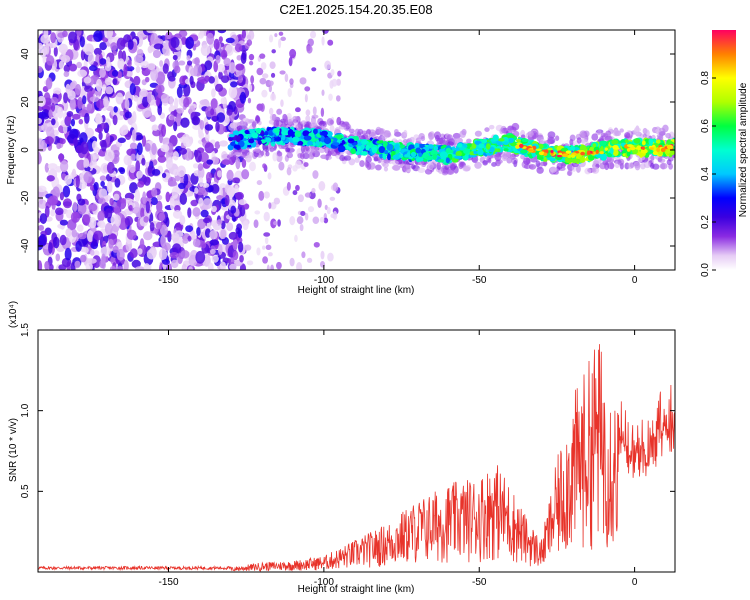 This screenshot has width=750, height=600. Describe the element at coordinates (635, 280) in the screenshot. I see `x-tick-label: 0` at that location.